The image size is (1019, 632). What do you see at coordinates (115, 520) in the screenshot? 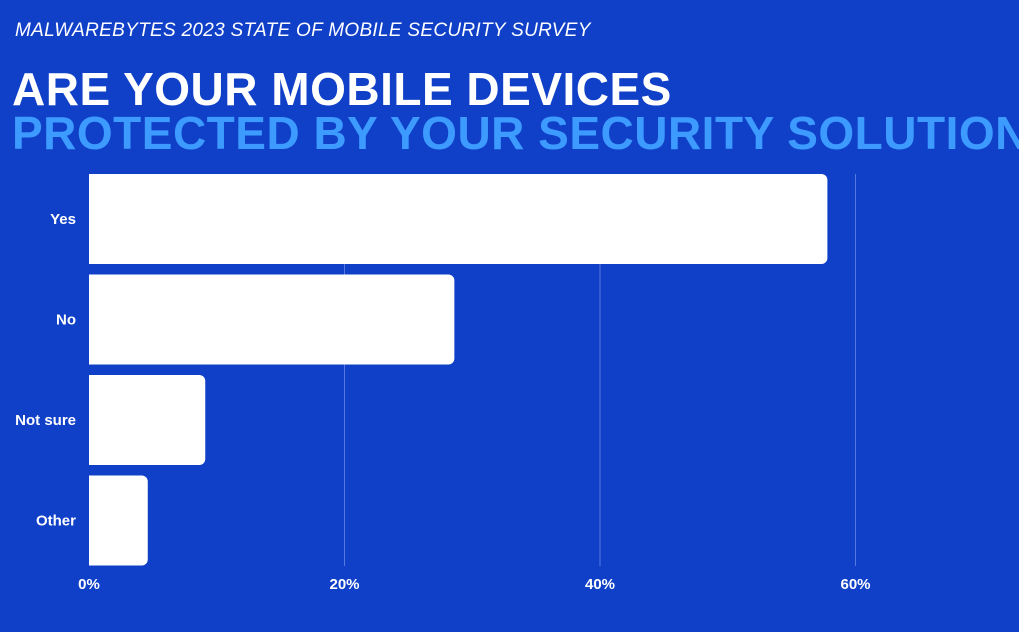
I see `bar-other` at bounding box center [115, 520].